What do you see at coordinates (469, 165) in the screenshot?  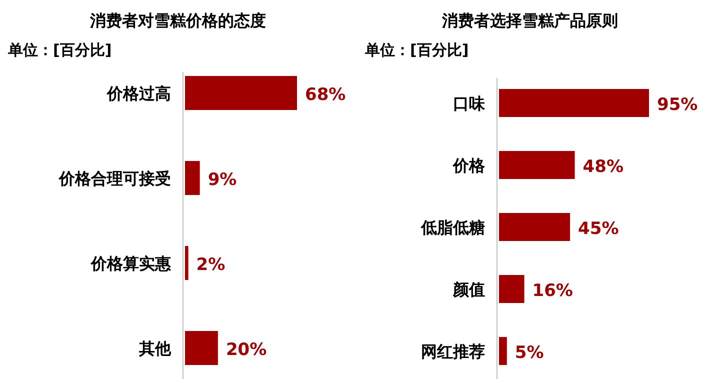 I see `y-tick-label: 价格` at bounding box center [469, 165].